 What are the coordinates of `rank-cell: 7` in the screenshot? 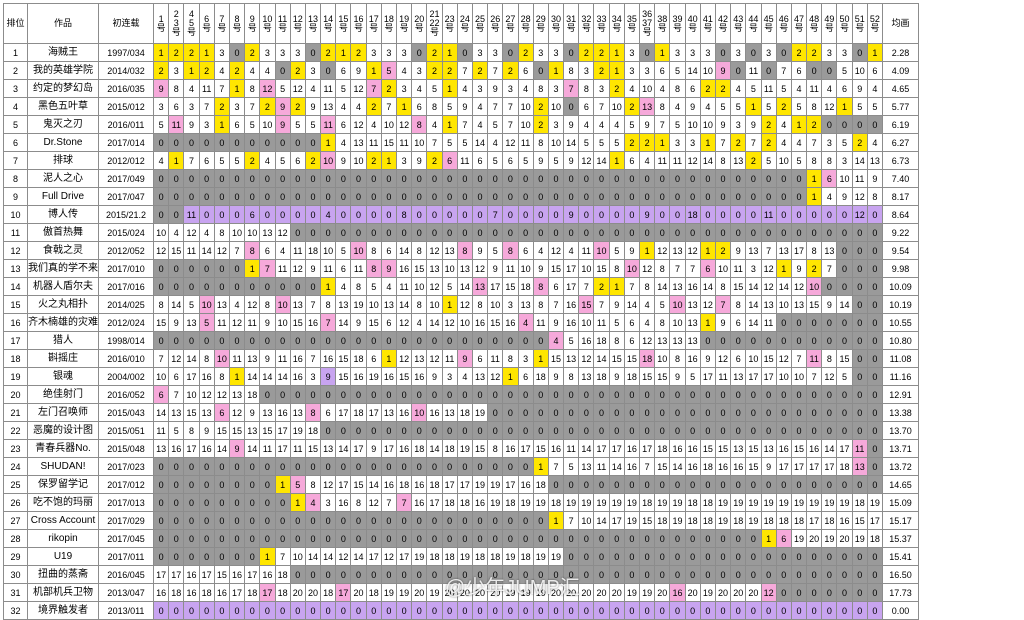 It's located at (15, 160).